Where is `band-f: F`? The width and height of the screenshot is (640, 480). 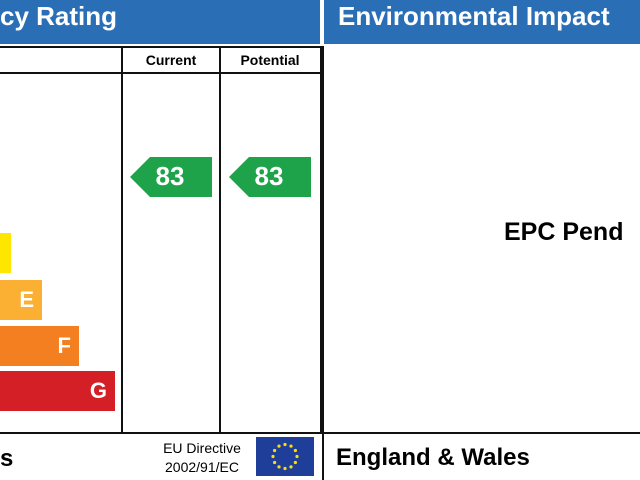 band-f: F is located at coordinates (39, 346).